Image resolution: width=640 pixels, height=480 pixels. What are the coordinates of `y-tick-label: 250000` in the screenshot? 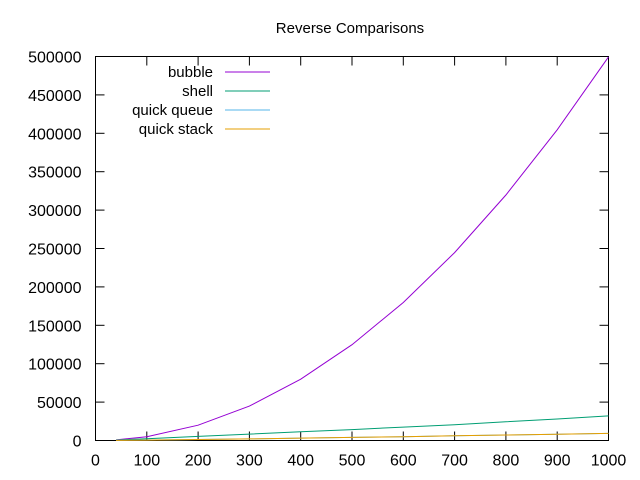 It's located at (54, 250).